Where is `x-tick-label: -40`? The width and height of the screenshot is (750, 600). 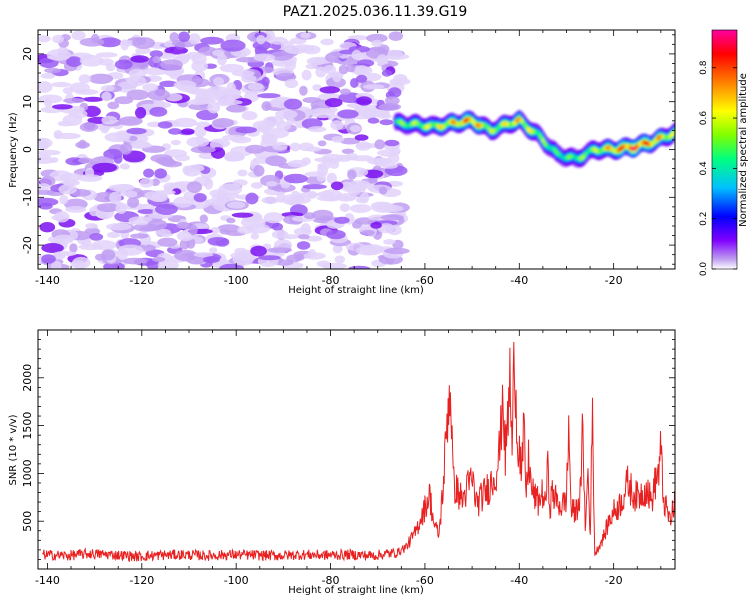
x-tick-label: -40 is located at coordinates (519, 580).